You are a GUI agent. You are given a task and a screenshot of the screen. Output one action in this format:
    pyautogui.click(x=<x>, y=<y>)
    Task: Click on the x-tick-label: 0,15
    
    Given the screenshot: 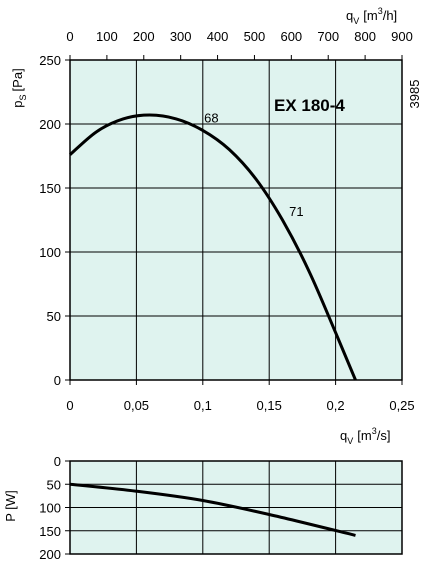 What is the action you would take?
    pyautogui.click(x=269, y=405)
    